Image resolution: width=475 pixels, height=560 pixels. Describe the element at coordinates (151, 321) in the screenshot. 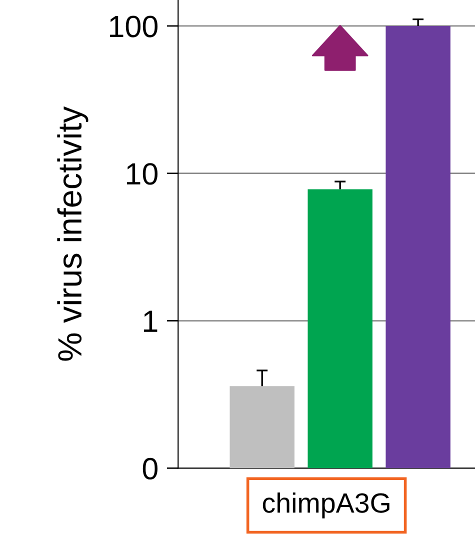

I see `y-tick-label: 1` at that location.